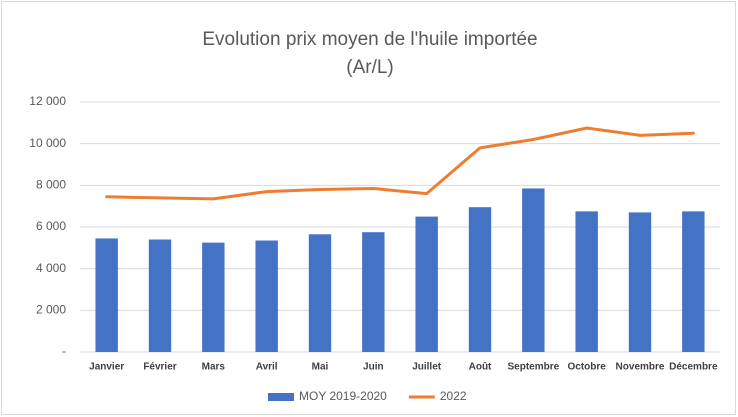 The height and width of the screenshot is (417, 738). I want to click on y-tick-label: 4 000, so click(51, 268).